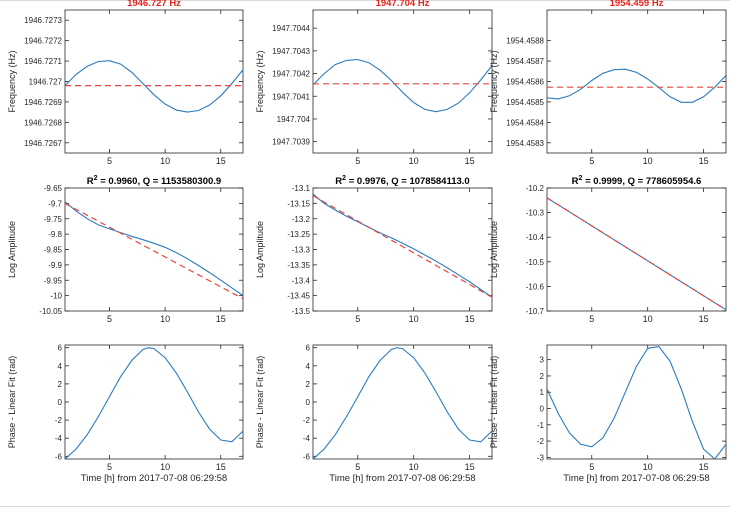 The width and height of the screenshot is (730, 516). What do you see at coordinates (298, 234) in the screenshot?
I see `y-tick-label: -13.25` at bounding box center [298, 234].